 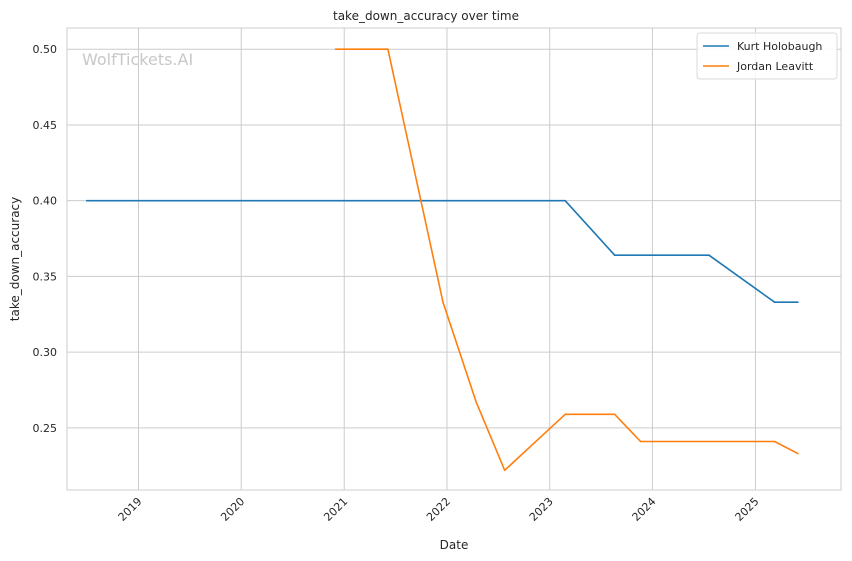 What do you see at coordinates (779, 46) in the screenshot?
I see `legend-label-kurt-holobaugh: Kurt Holobaugh` at bounding box center [779, 46].